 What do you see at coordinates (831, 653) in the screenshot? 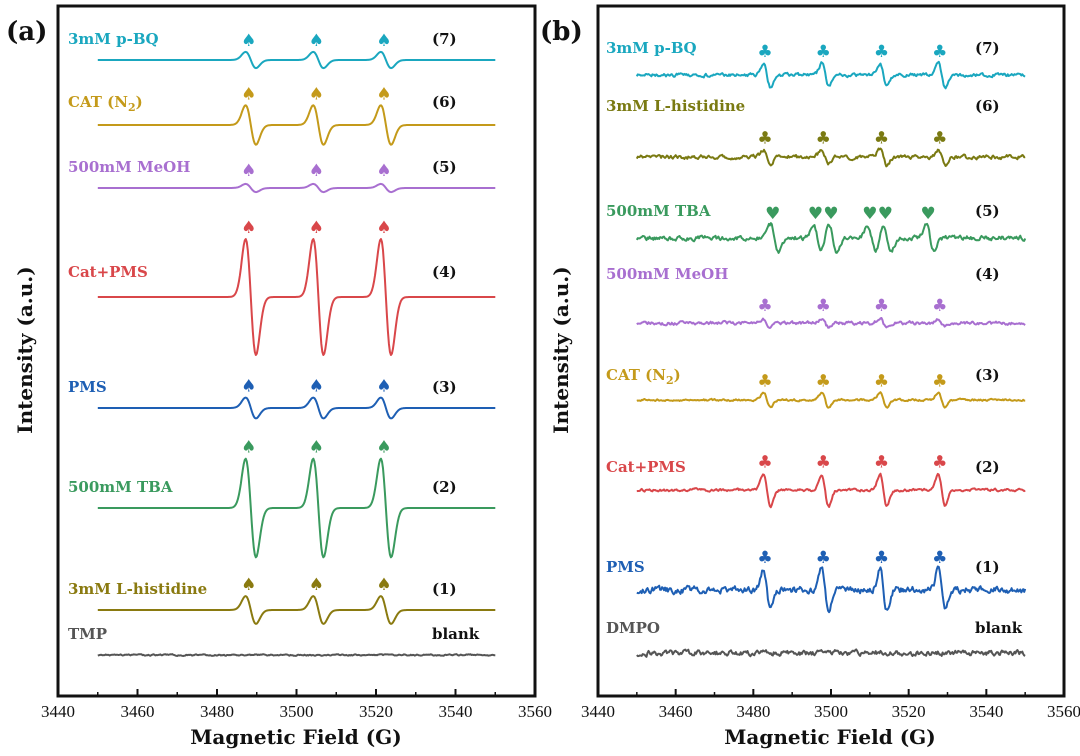
I see `trace-dmpo` at bounding box center [831, 653].